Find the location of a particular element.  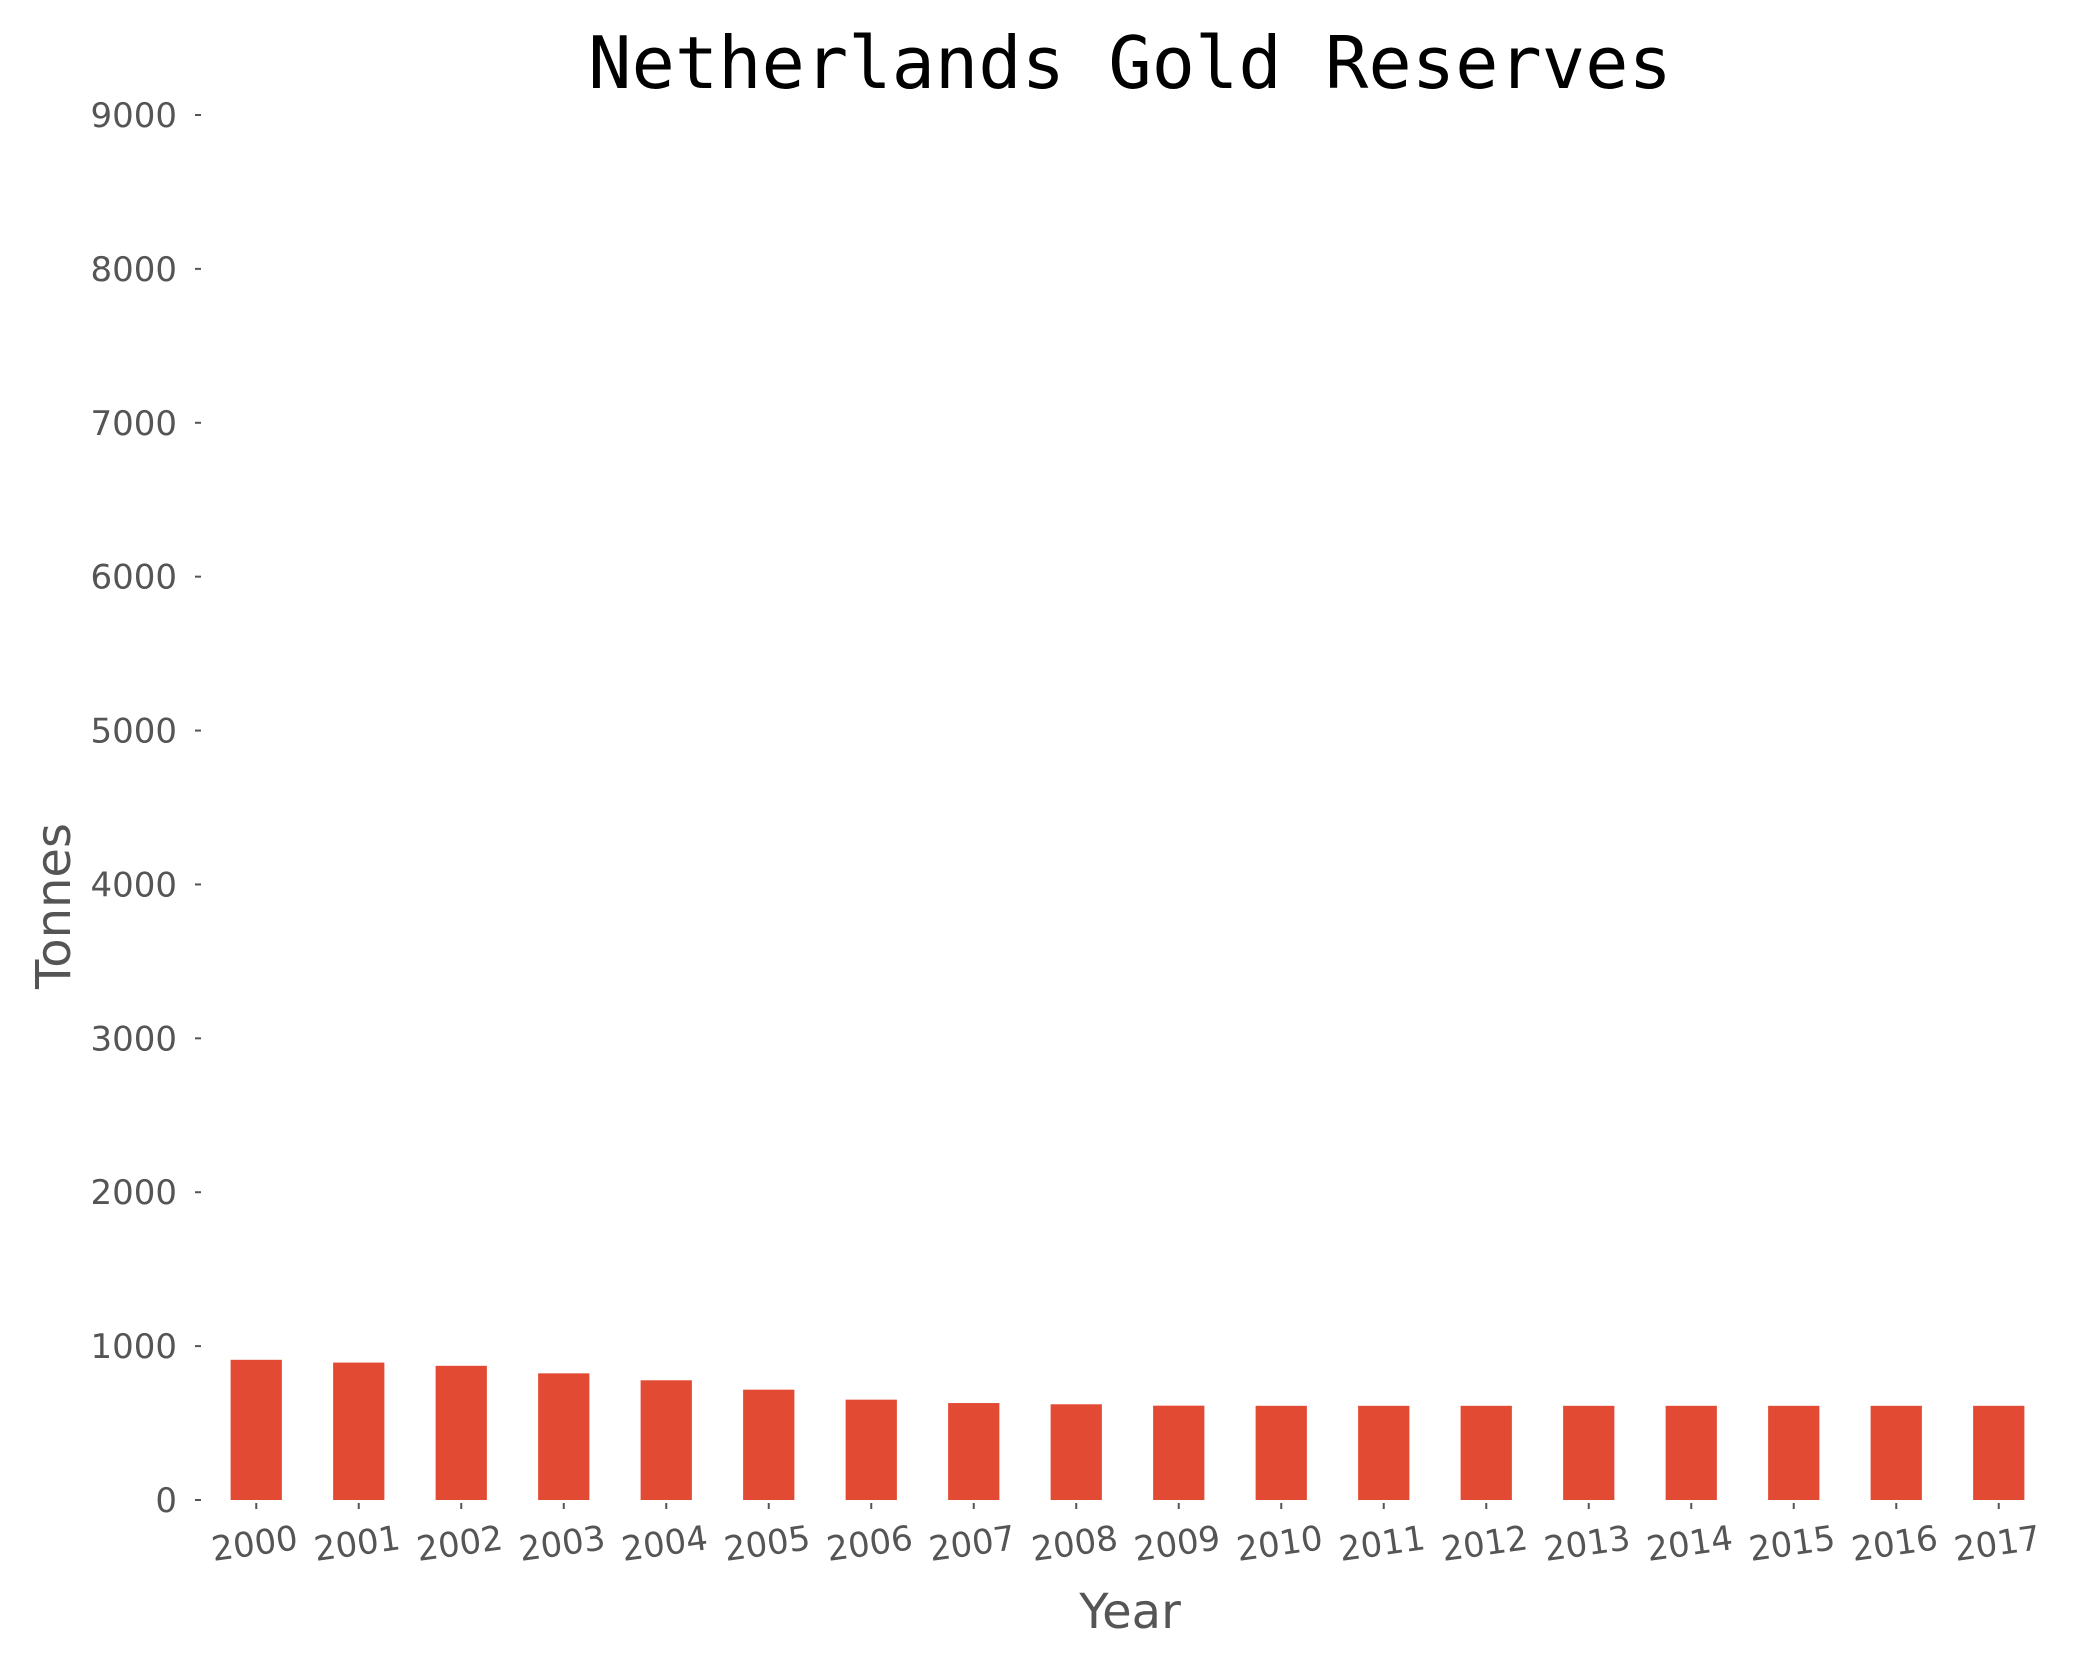

y-tick-label: 0 is located at coordinates (166, 1501).